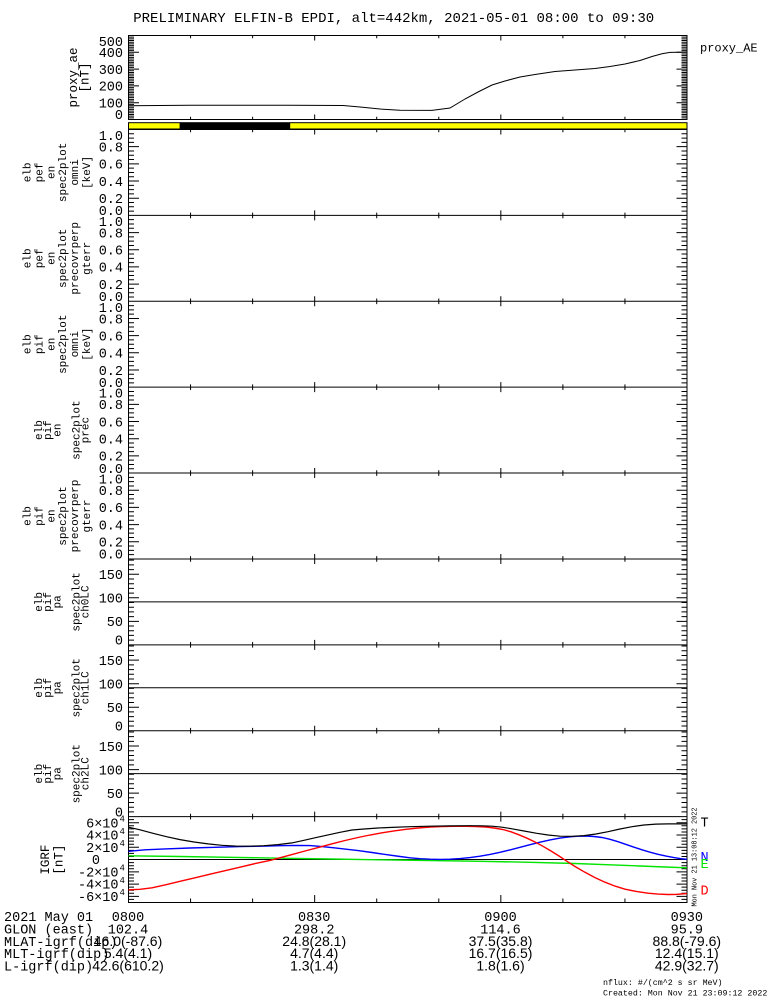  Describe the element at coordinates (111, 71) in the screenshot. I see `svg-text: 300` at that location.